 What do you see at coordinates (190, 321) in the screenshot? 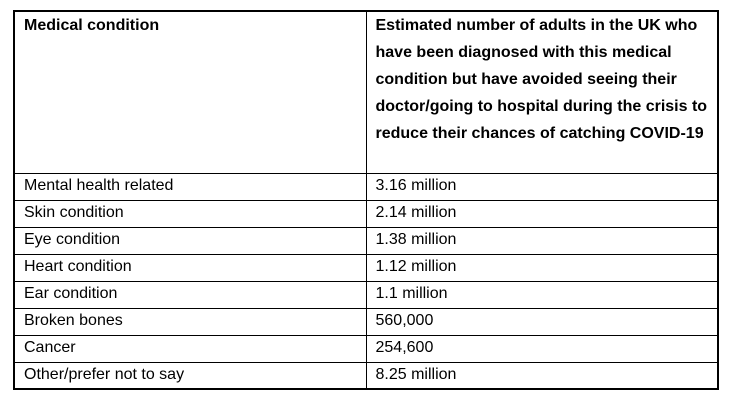
I see `condition-cell: Broken bones` at bounding box center [190, 321].